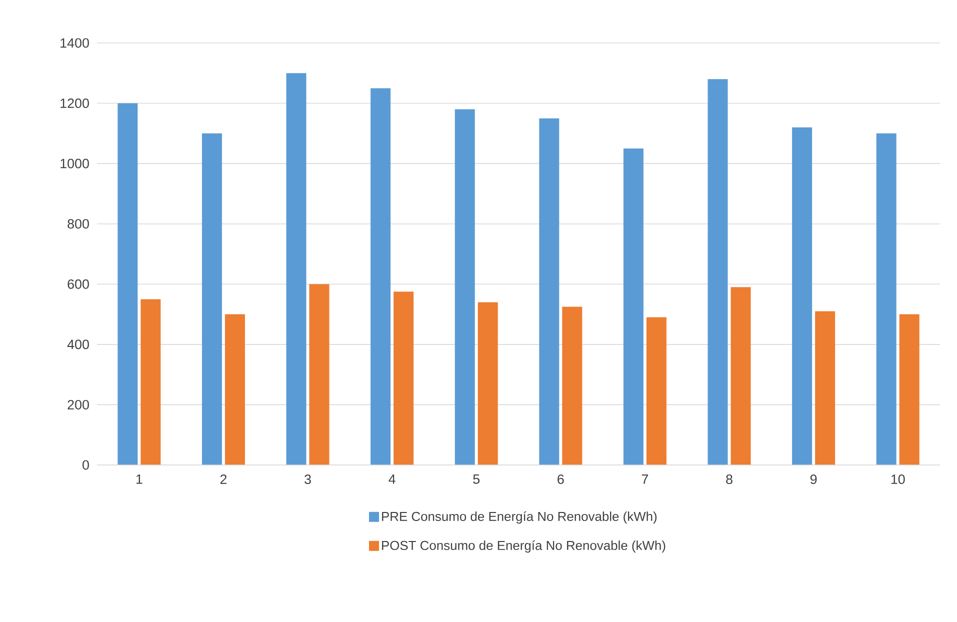 The height and width of the screenshot is (622, 957). I want to click on y-tick-label: 800, so click(78, 224).